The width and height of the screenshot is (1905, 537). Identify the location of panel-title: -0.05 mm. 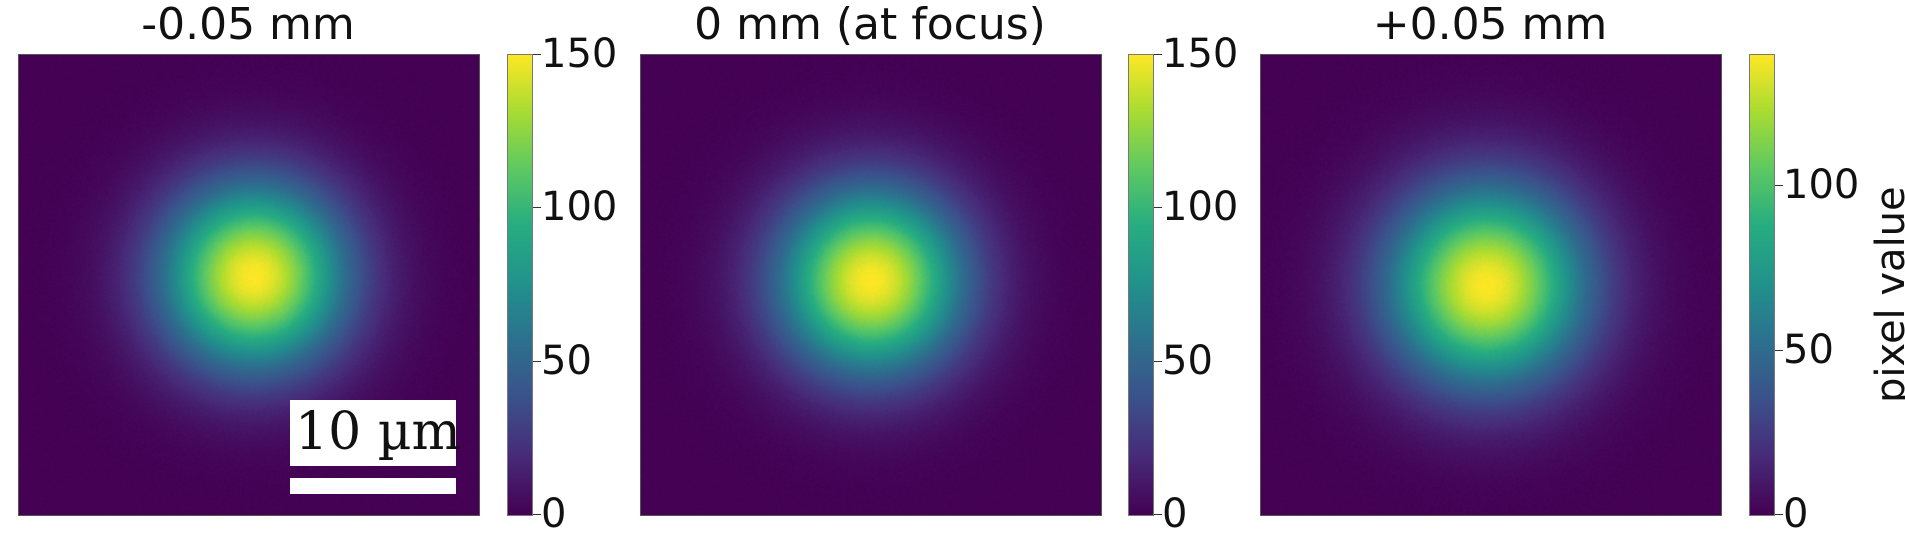
(248, 25).